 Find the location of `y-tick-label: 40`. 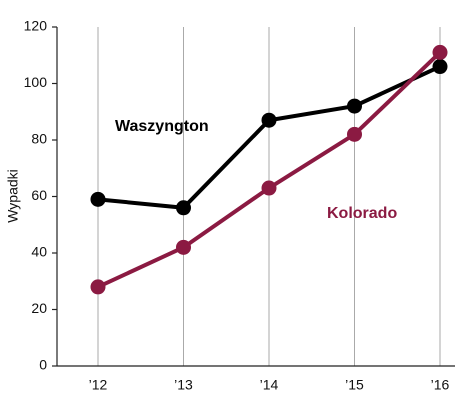

y-tick-label: 40 is located at coordinates (39, 252).